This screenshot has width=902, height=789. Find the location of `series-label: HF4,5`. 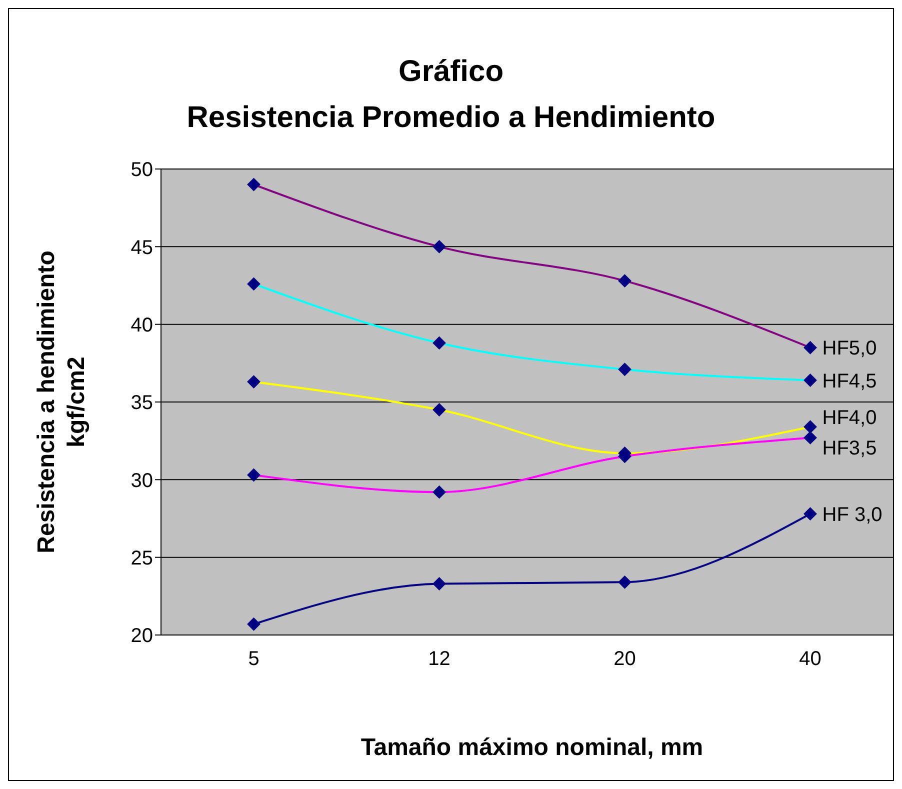

series-label: HF4,5 is located at coordinates (849, 381).